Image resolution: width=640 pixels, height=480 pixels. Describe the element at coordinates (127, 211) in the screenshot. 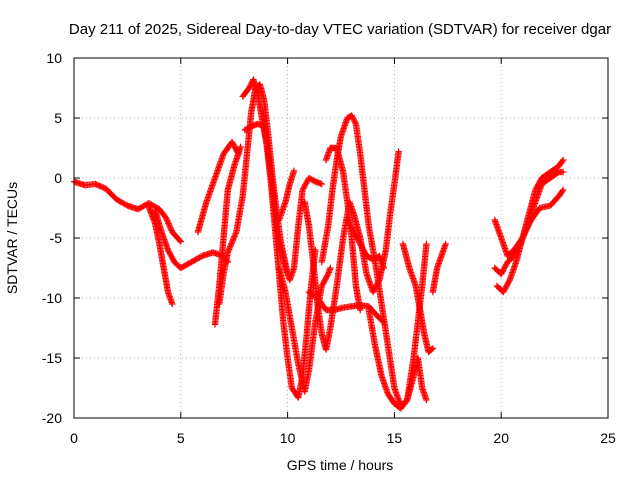

I see `series-arc-a` at that location.